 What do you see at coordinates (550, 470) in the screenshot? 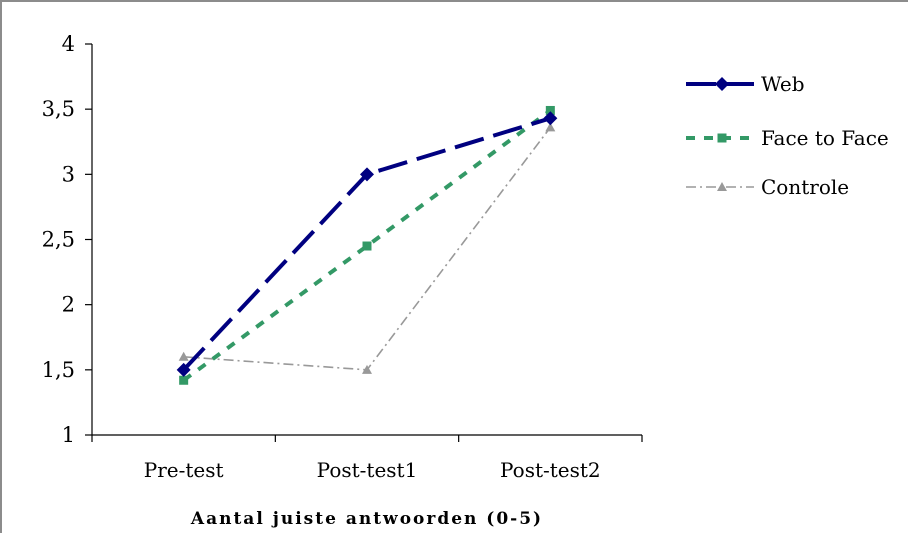
I see `x-tick-label: Post-test2` at bounding box center [550, 470].